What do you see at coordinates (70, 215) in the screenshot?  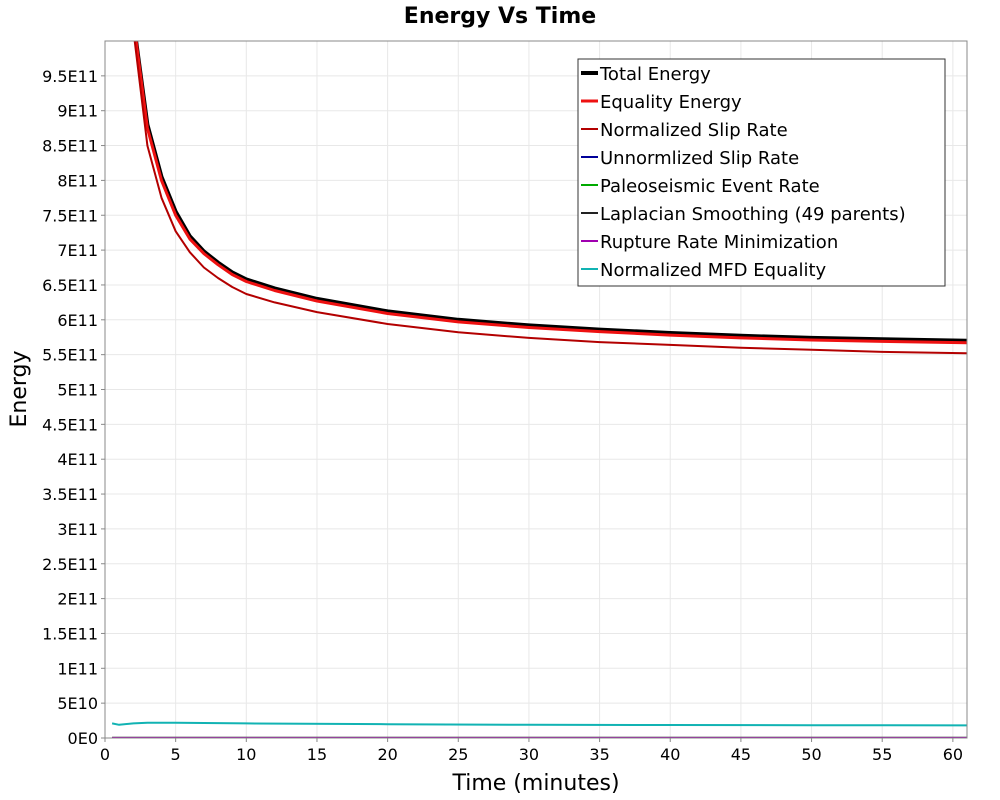 I see `y-tick-label: 7.5E11` at bounding box center [70, 215].